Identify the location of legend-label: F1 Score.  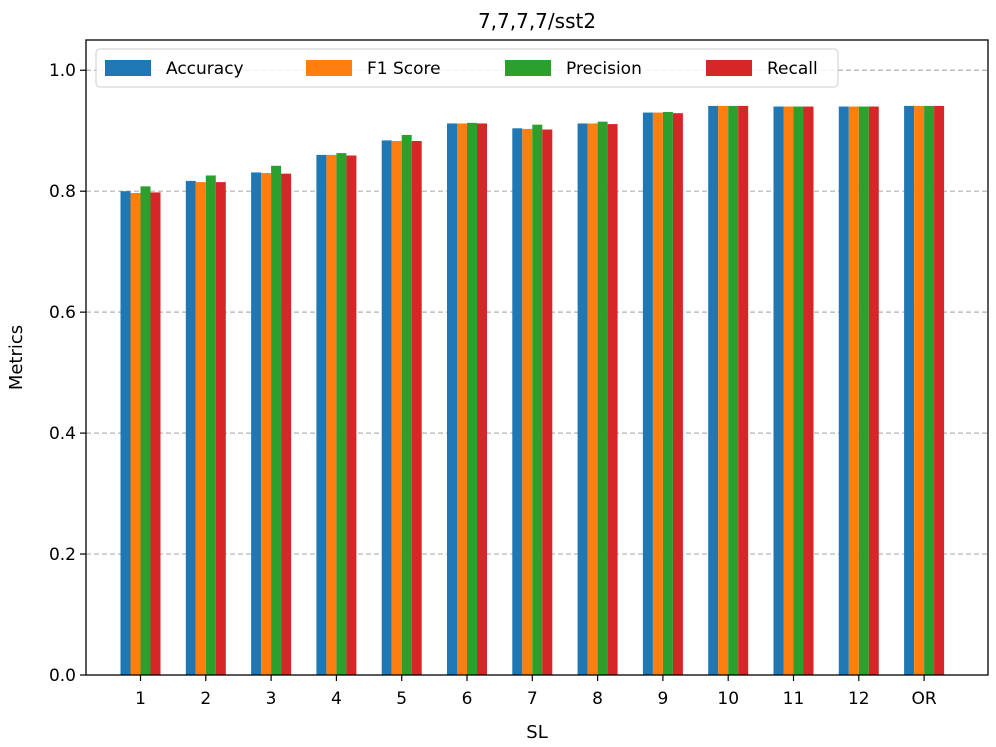
(404, 69).